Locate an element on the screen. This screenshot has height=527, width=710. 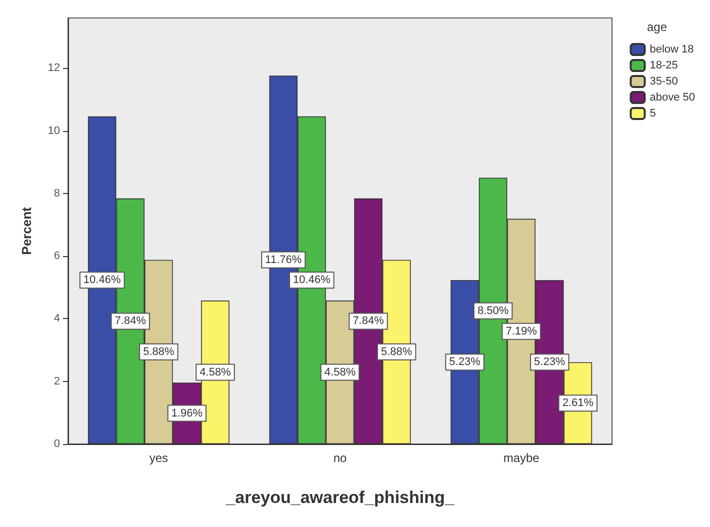
x-tick-label: maybe is located at coordinates (521, 458).